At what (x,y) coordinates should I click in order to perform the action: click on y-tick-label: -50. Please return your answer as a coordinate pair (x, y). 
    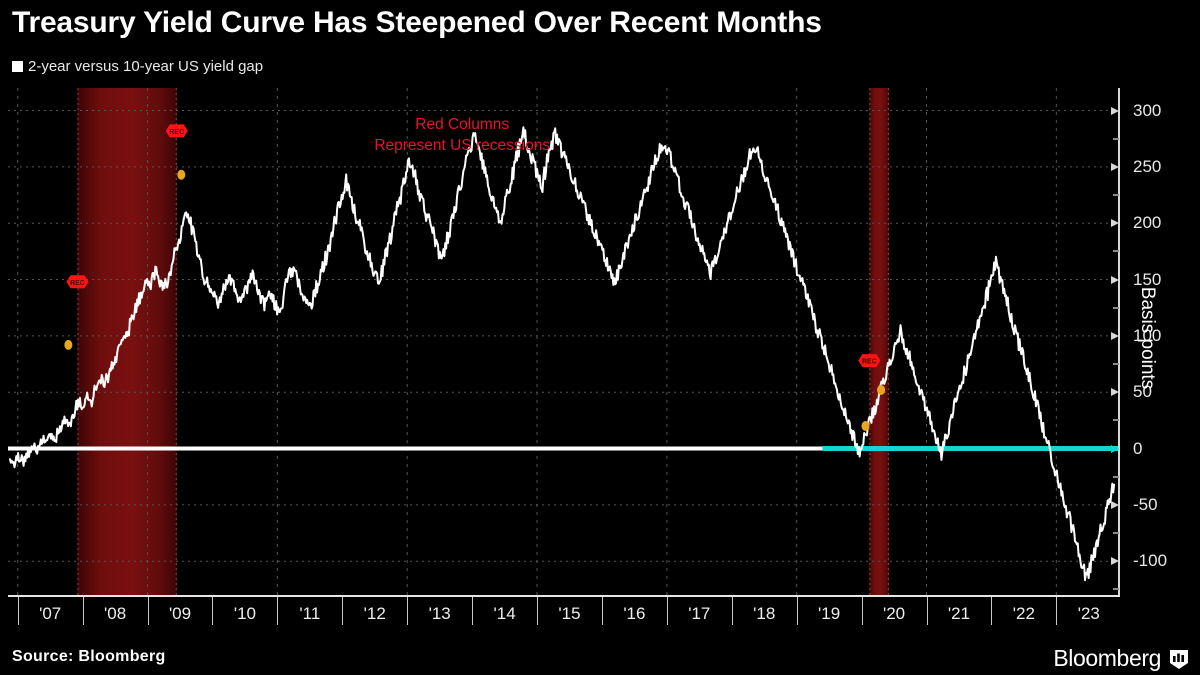
    Looking at the image, I should click on (1145, 504).